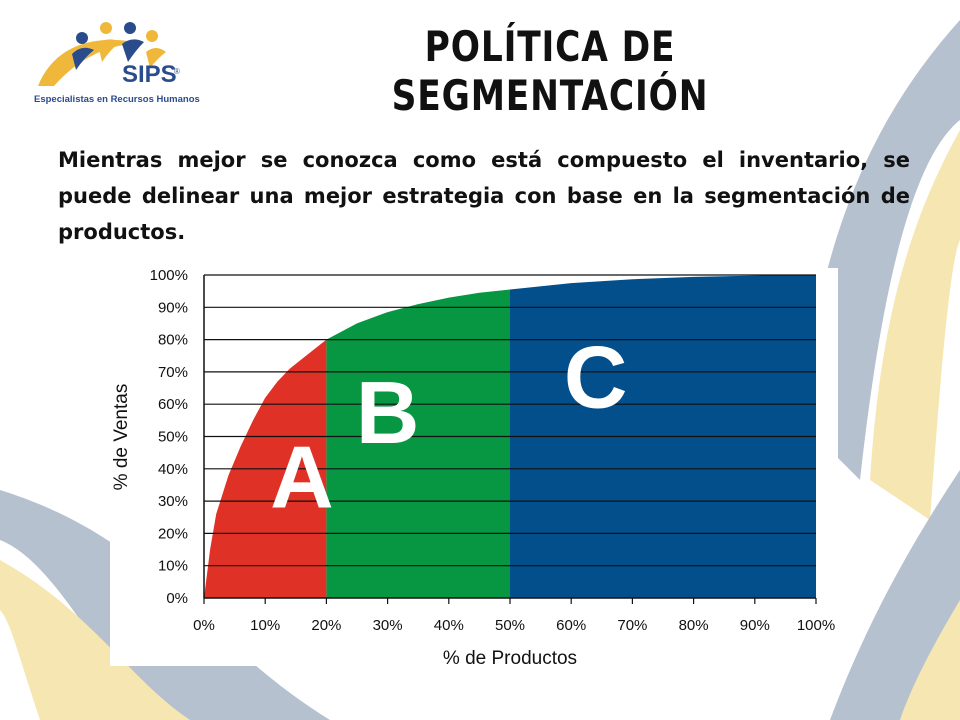 This screenshot has height=720, width=960. Describe the element at coordinates (117, 99) in the screenshot. I see `logo-tagline: Especialistas en Recursos Humanos` at that location.